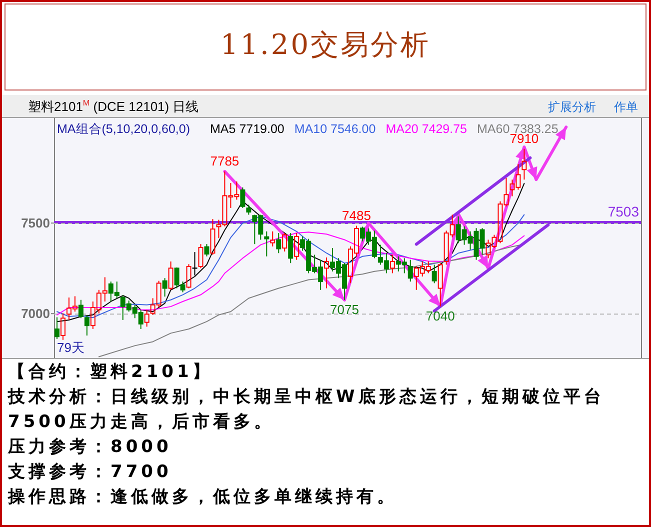 This screenshot has height=527, width=651. What do you see at coordinates (440, 316) in the screenshot?
I see `annotation: 7040` at bounding box center [440, 316].